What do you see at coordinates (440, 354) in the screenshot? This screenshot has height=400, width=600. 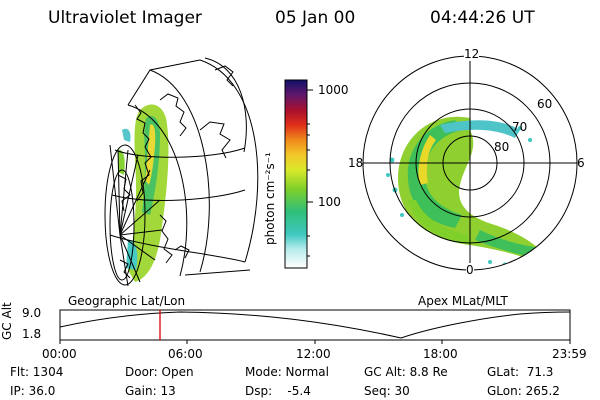 I see `xtick-1800: 18:00` at bounding box center [440, 354].